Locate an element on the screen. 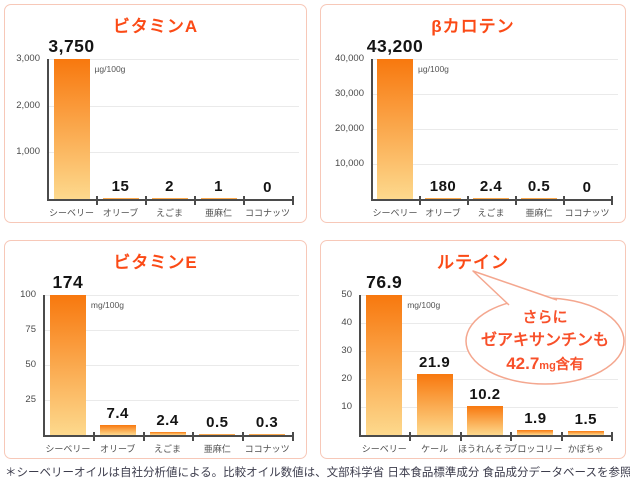 The height and width of the screenshot is (485, 630). chart-title: ルテイン is located at coordinates (473, 262).